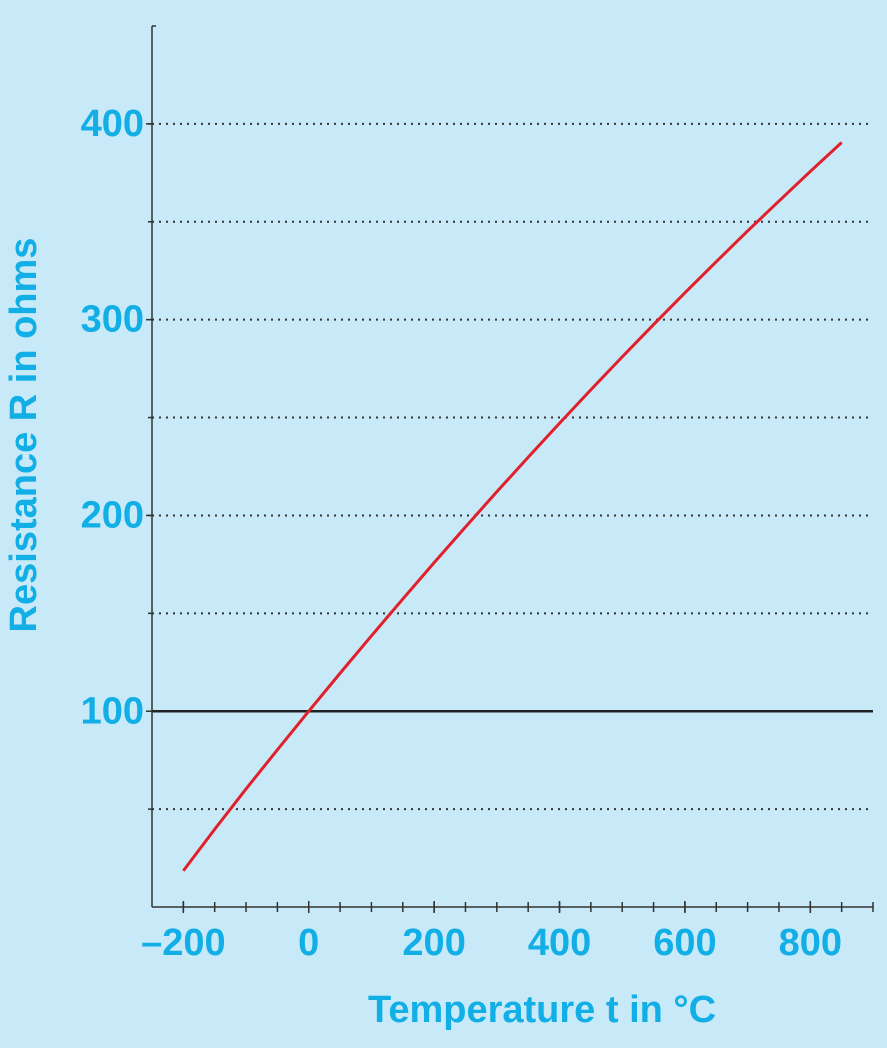 The image size is (887, 1048). What do you see at coordinates (433, 943) in the screenshot?
I see `x-tick-label: 200` at bounding box center [433, 943].